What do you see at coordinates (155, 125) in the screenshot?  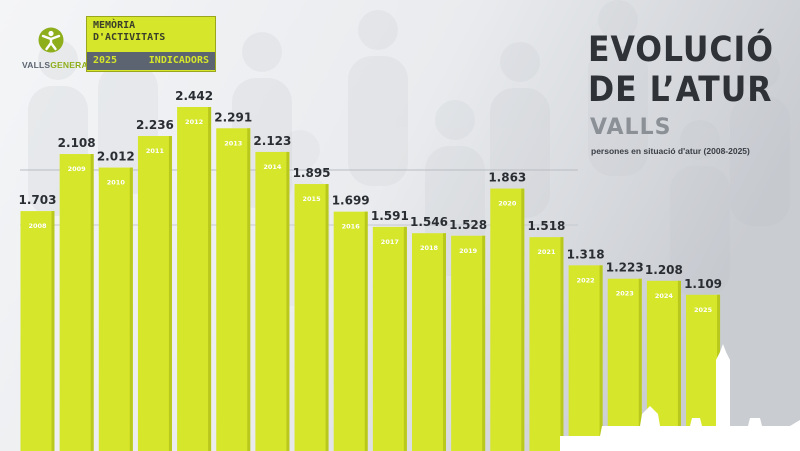 I see `value-label: 2.236` at bounding box center [155, 125].